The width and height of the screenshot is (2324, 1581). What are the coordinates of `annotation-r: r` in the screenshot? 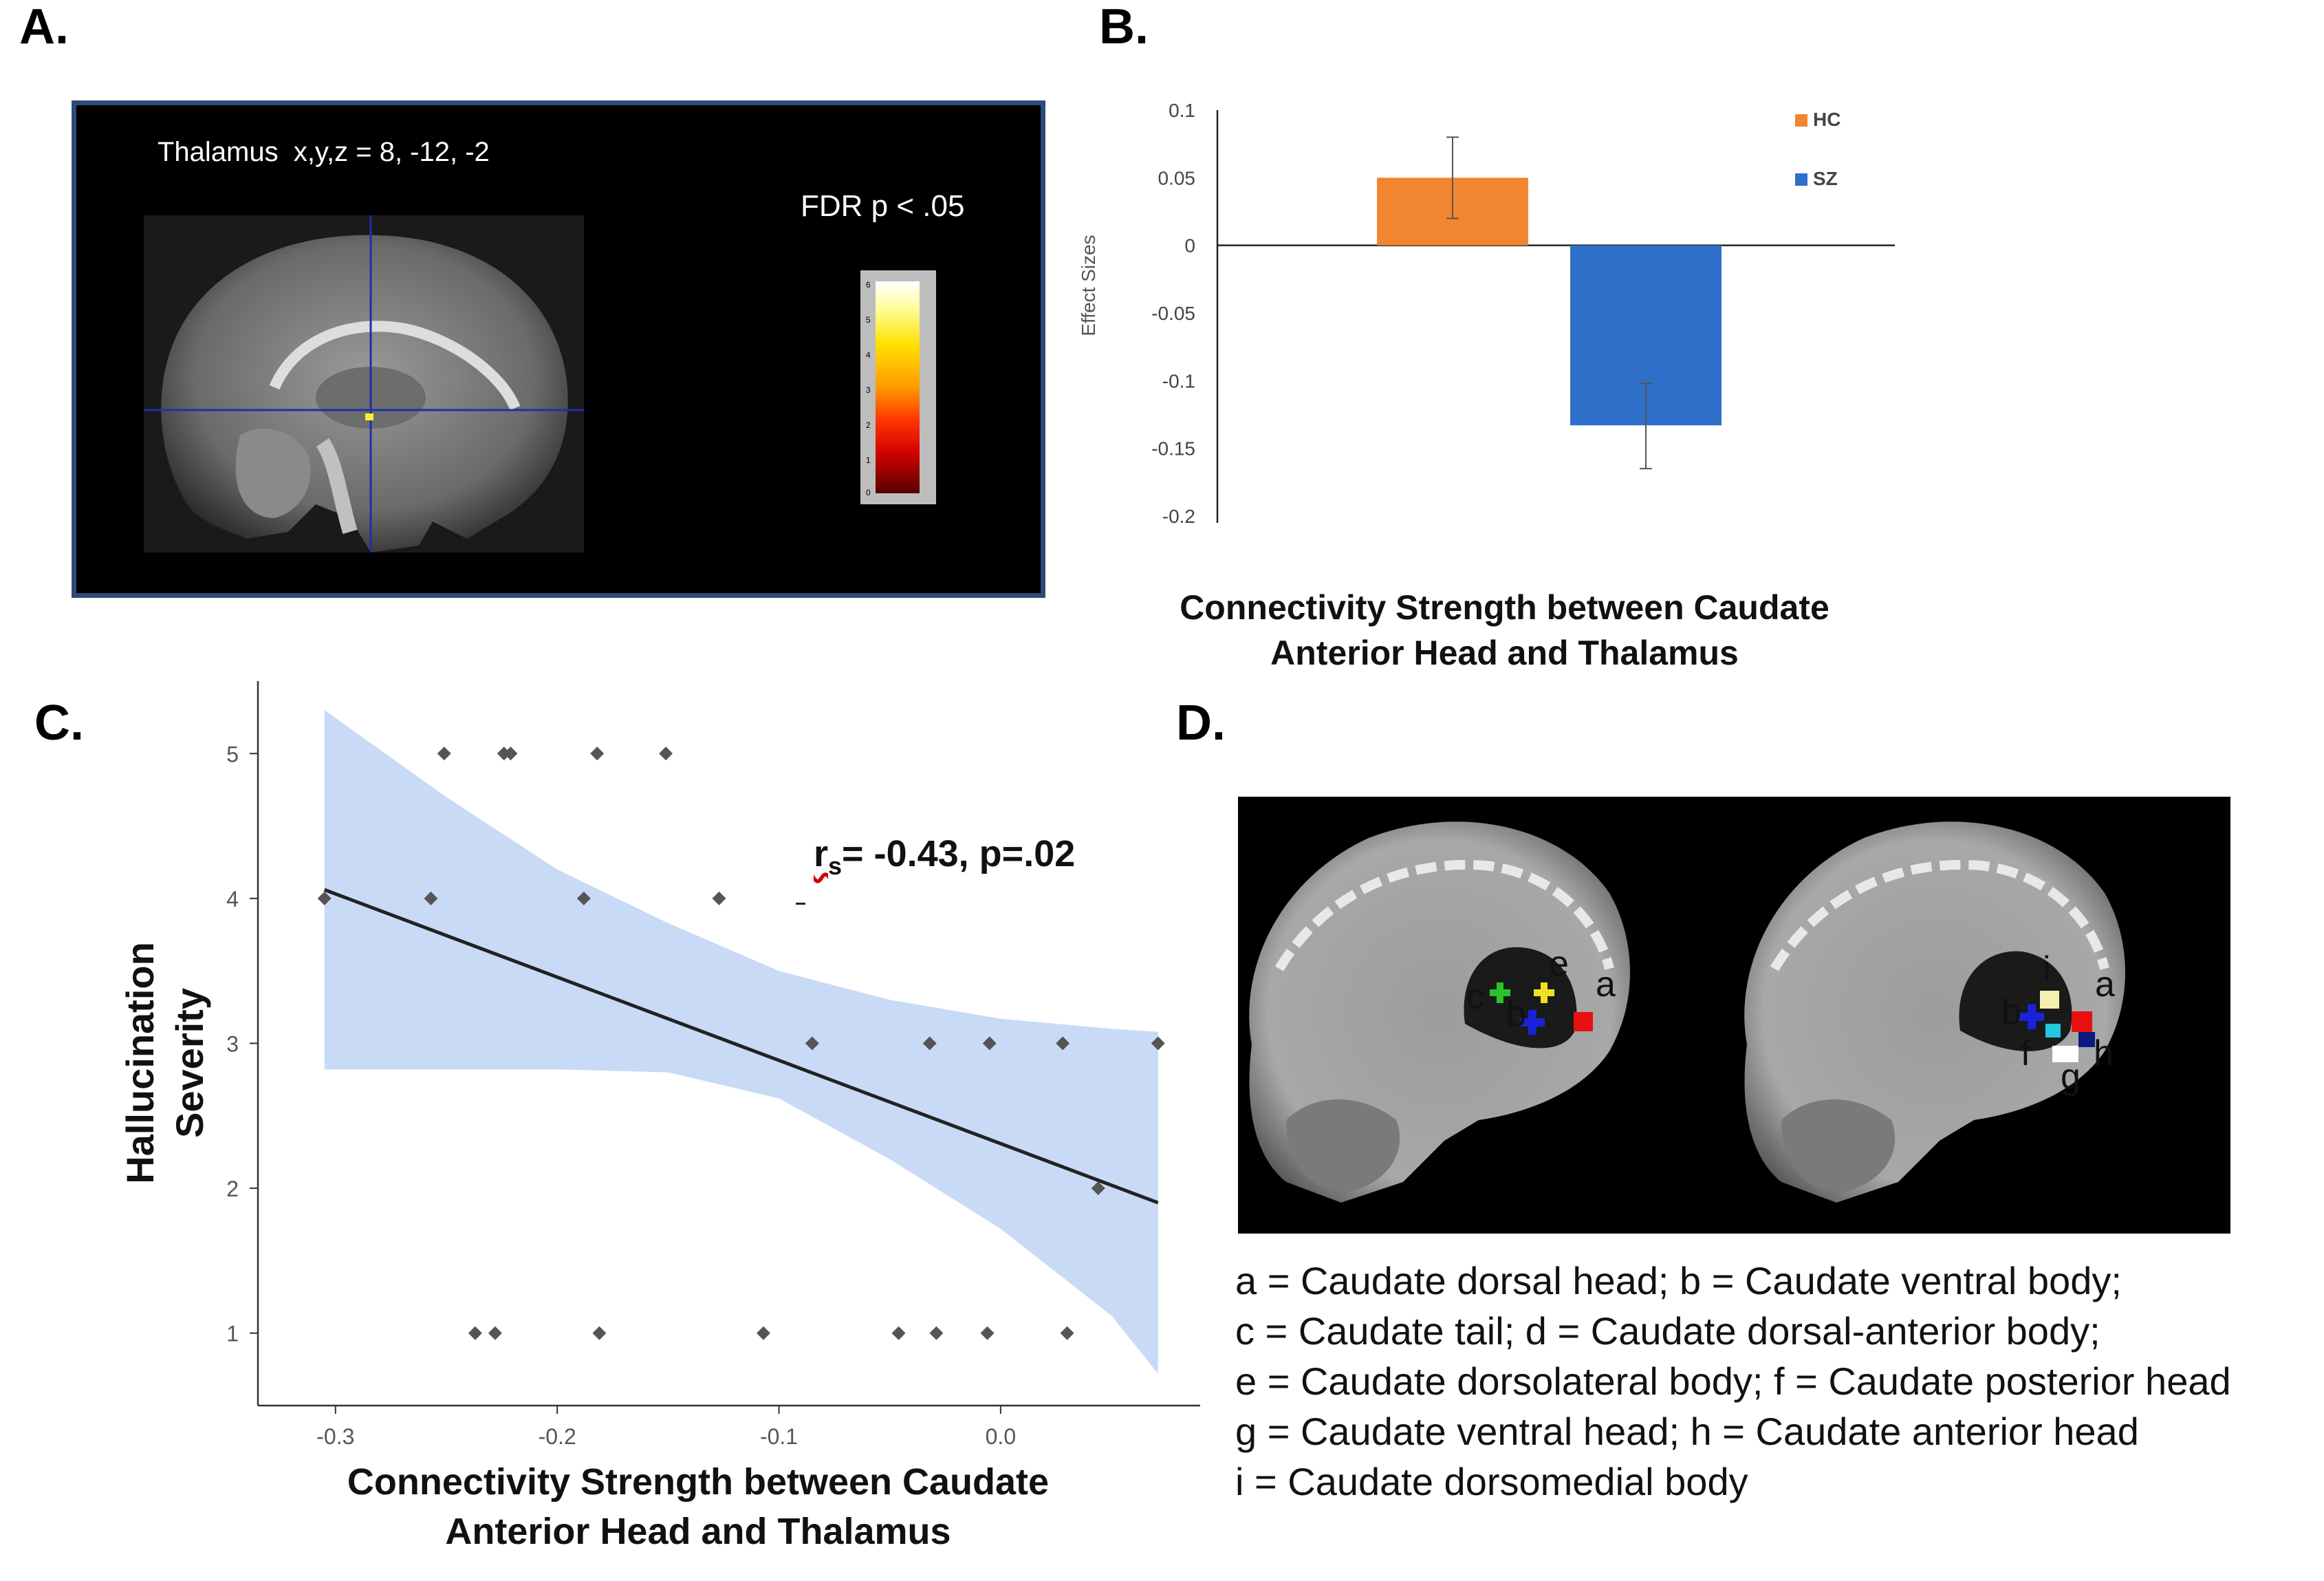 It's located at (821, 854).